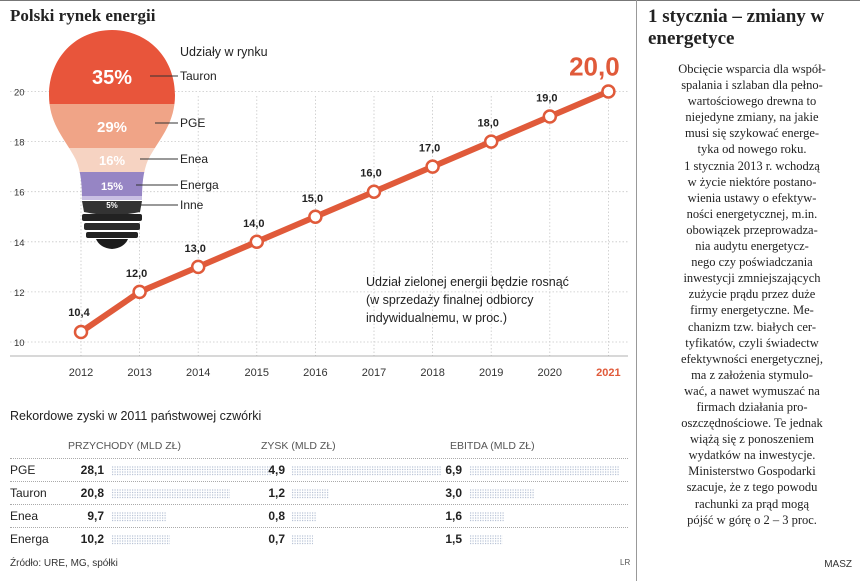 This screenshot has width=860, height=581. Describe the element at coordinates (257, 373) in the screenshot. I see `x-tick-label: 2015` at that location.